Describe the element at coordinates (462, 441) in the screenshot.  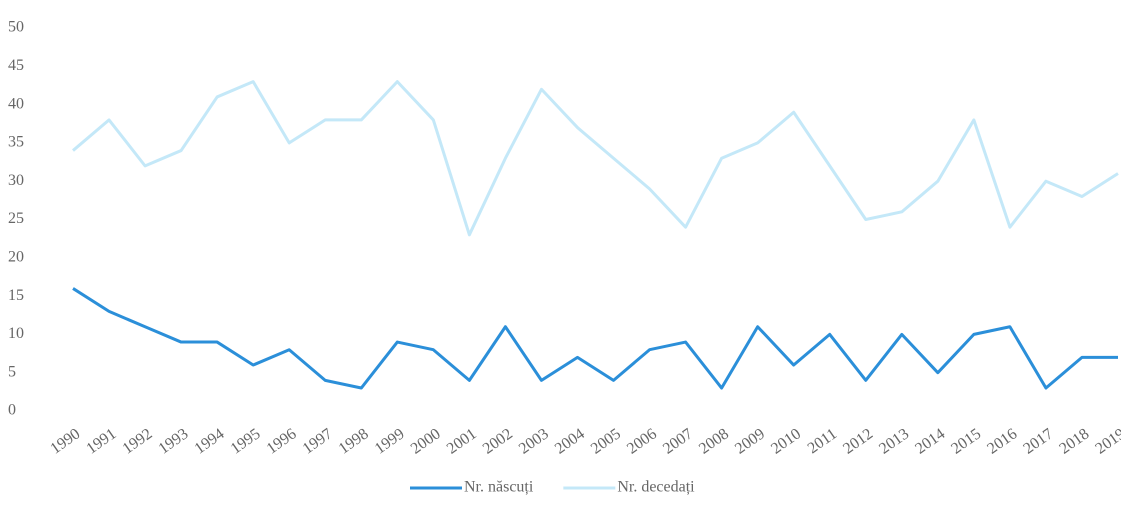
I see `x-tick-label: 2001` at that location.